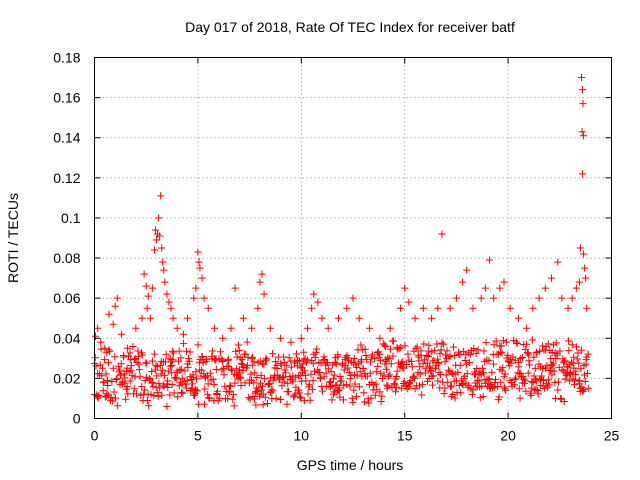 The height and width of the screenshot is (480, 640). Describe the element at coordinates (66, 58) in the screenshot. I see `y-tick-label: 0.18` at that location.